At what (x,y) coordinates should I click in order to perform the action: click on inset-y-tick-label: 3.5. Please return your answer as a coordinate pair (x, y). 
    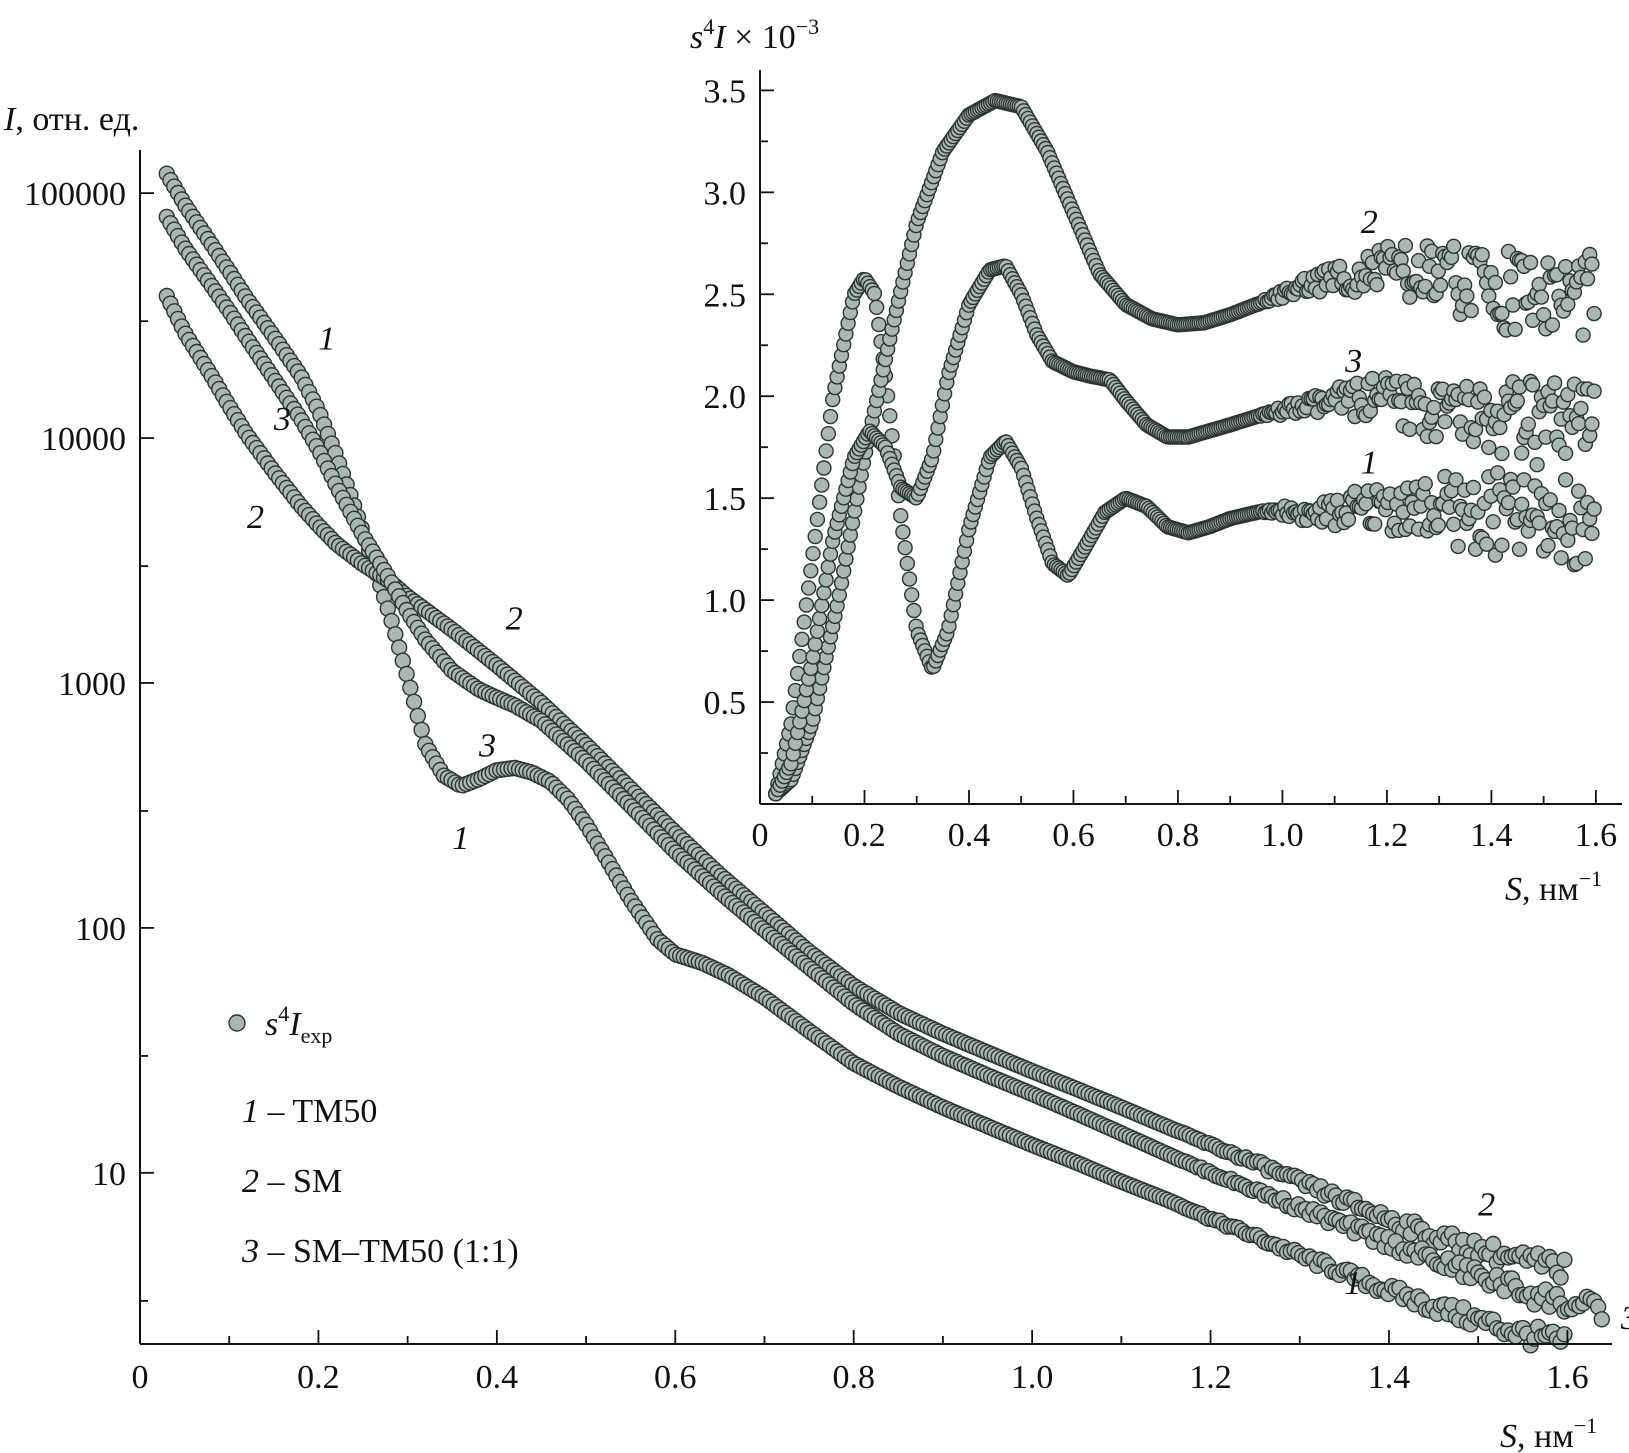
    Looking at the image, I should click on (725, 91).